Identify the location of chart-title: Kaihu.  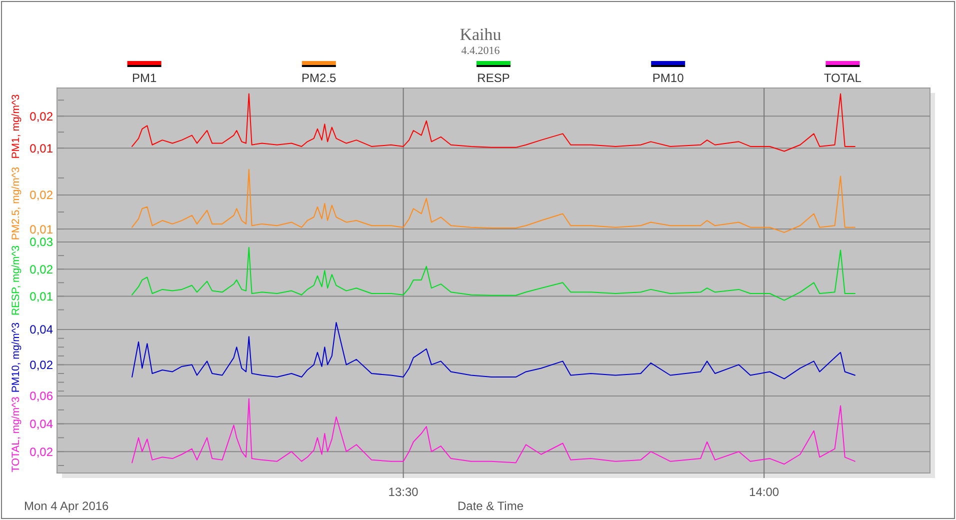
(481, 34).